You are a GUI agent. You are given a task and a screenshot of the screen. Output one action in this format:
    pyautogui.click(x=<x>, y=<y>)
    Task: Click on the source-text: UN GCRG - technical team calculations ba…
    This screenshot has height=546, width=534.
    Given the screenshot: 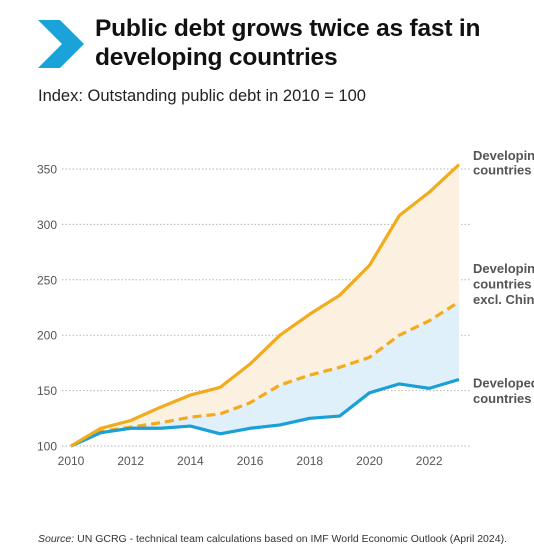 What is the action you would take?
    pyautogui.click(x=290, y=539)
    